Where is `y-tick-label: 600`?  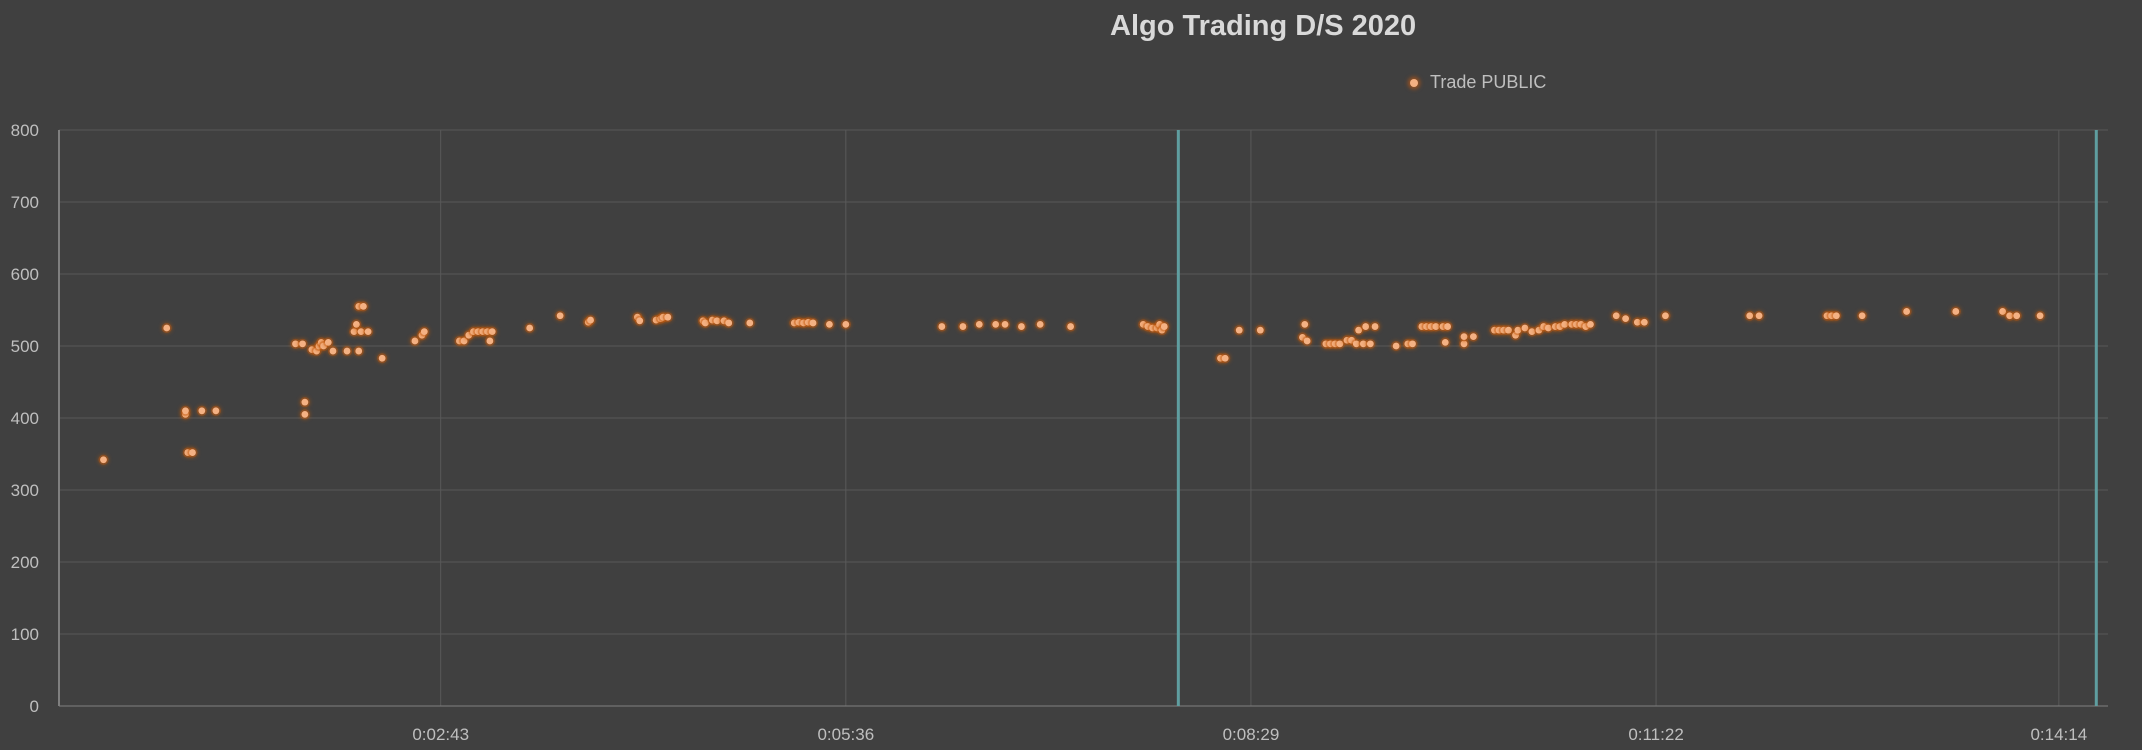 y-tick-label: 600 is located at coordinates (25, 274).